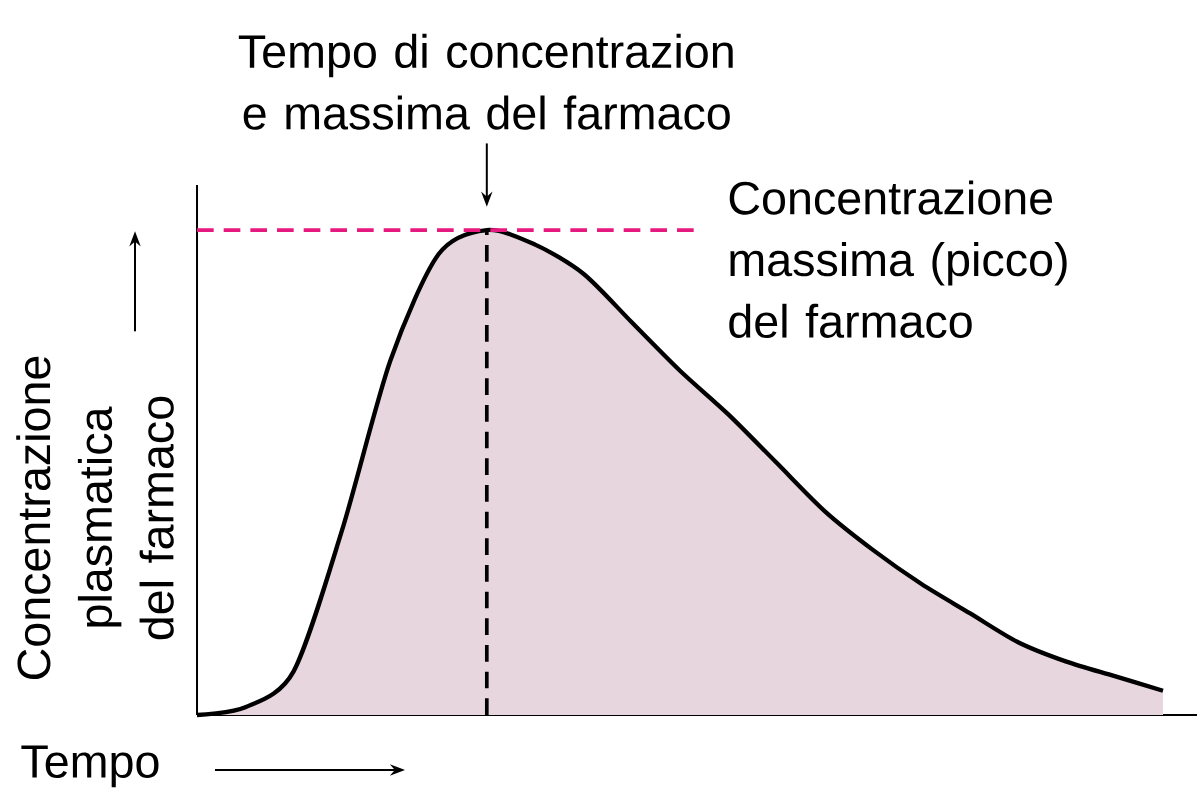 The width and height of the screenshot is (1200, 798). Describe the element at coordinates (90, 766) in the screenshot. I see `x-axis-title: Tempo` at that location.